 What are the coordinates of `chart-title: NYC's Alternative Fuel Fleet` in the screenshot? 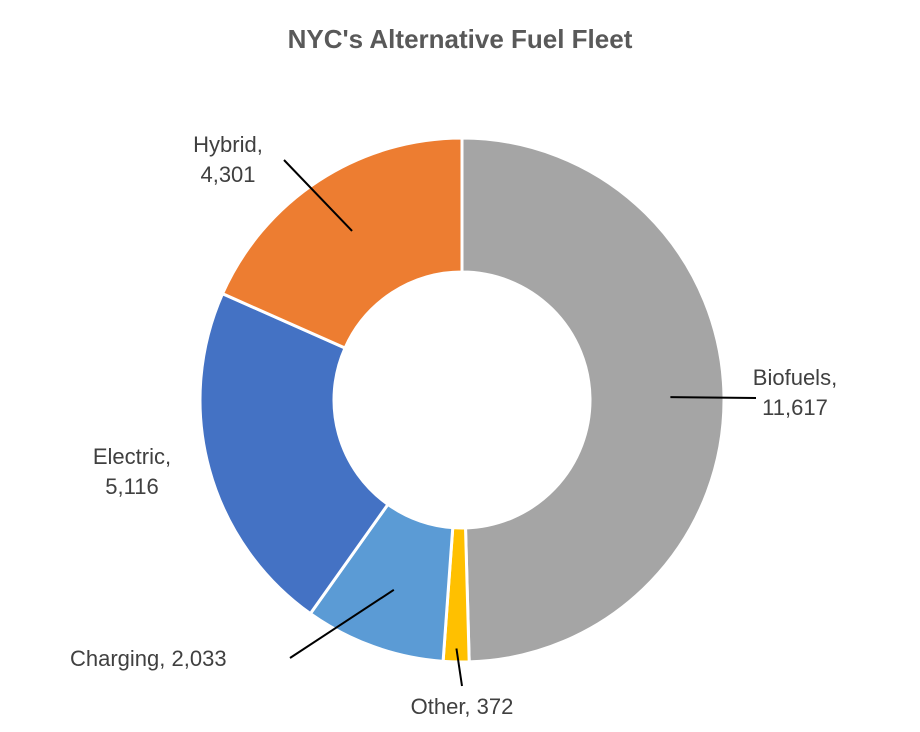 It's located at (460, 39).